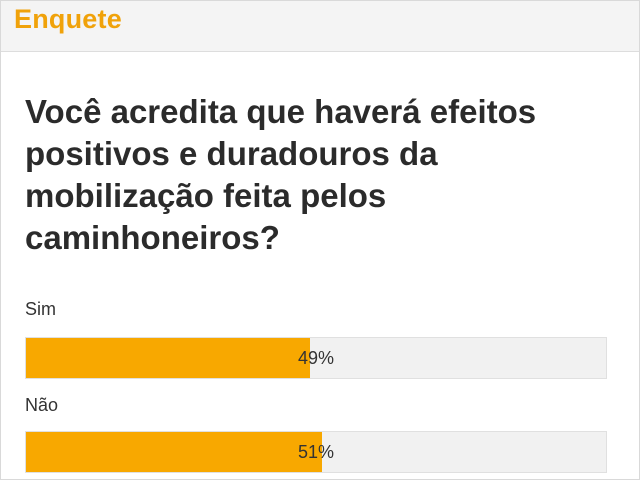 This screenshot has width=640, height=480. Describe the element at coordinates (168, 358) in the screenshot. I see `result-bar-fill-sim` at that location.